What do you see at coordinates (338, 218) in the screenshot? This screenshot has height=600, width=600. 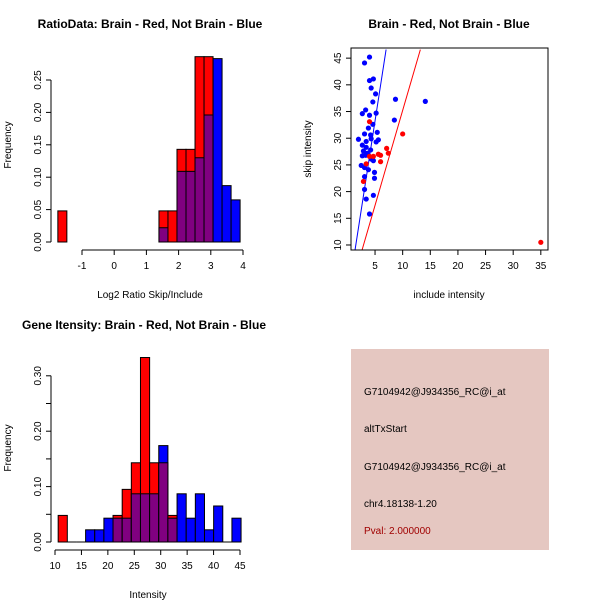 I see `y-tick-label: 15` at bounding box center [338, 218].